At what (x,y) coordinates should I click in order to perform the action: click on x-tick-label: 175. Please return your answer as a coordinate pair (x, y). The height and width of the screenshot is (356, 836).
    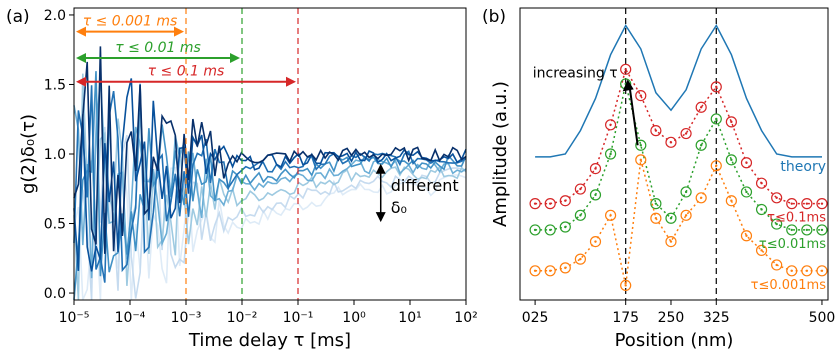
    Looking at the image, I should click on (625, 318).